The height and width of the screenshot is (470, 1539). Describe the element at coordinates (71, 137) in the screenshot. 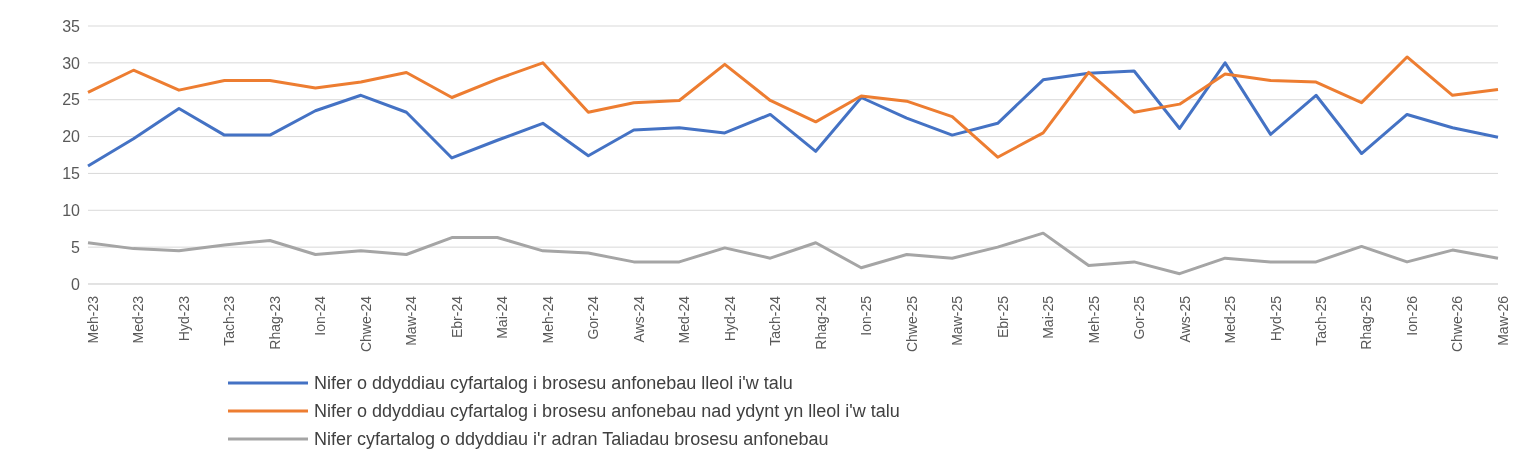

I see `y-tick-label: 20` at that location.